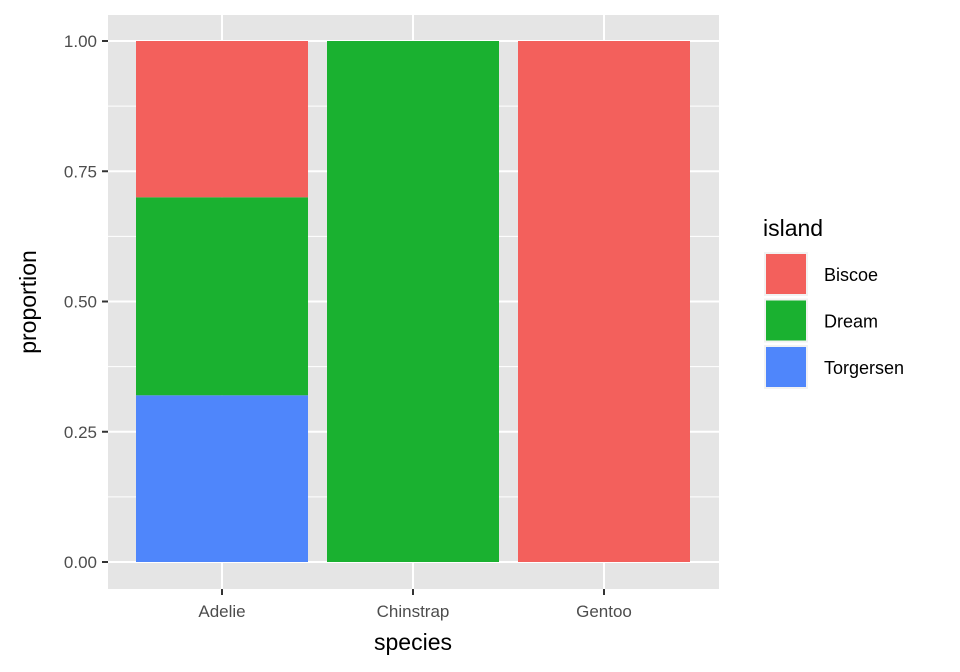 This screenshot has height=672, width=960. Describe the element at coordinates (786, 274) in the screenshot. I see `legend-key-biscoe` at that location.